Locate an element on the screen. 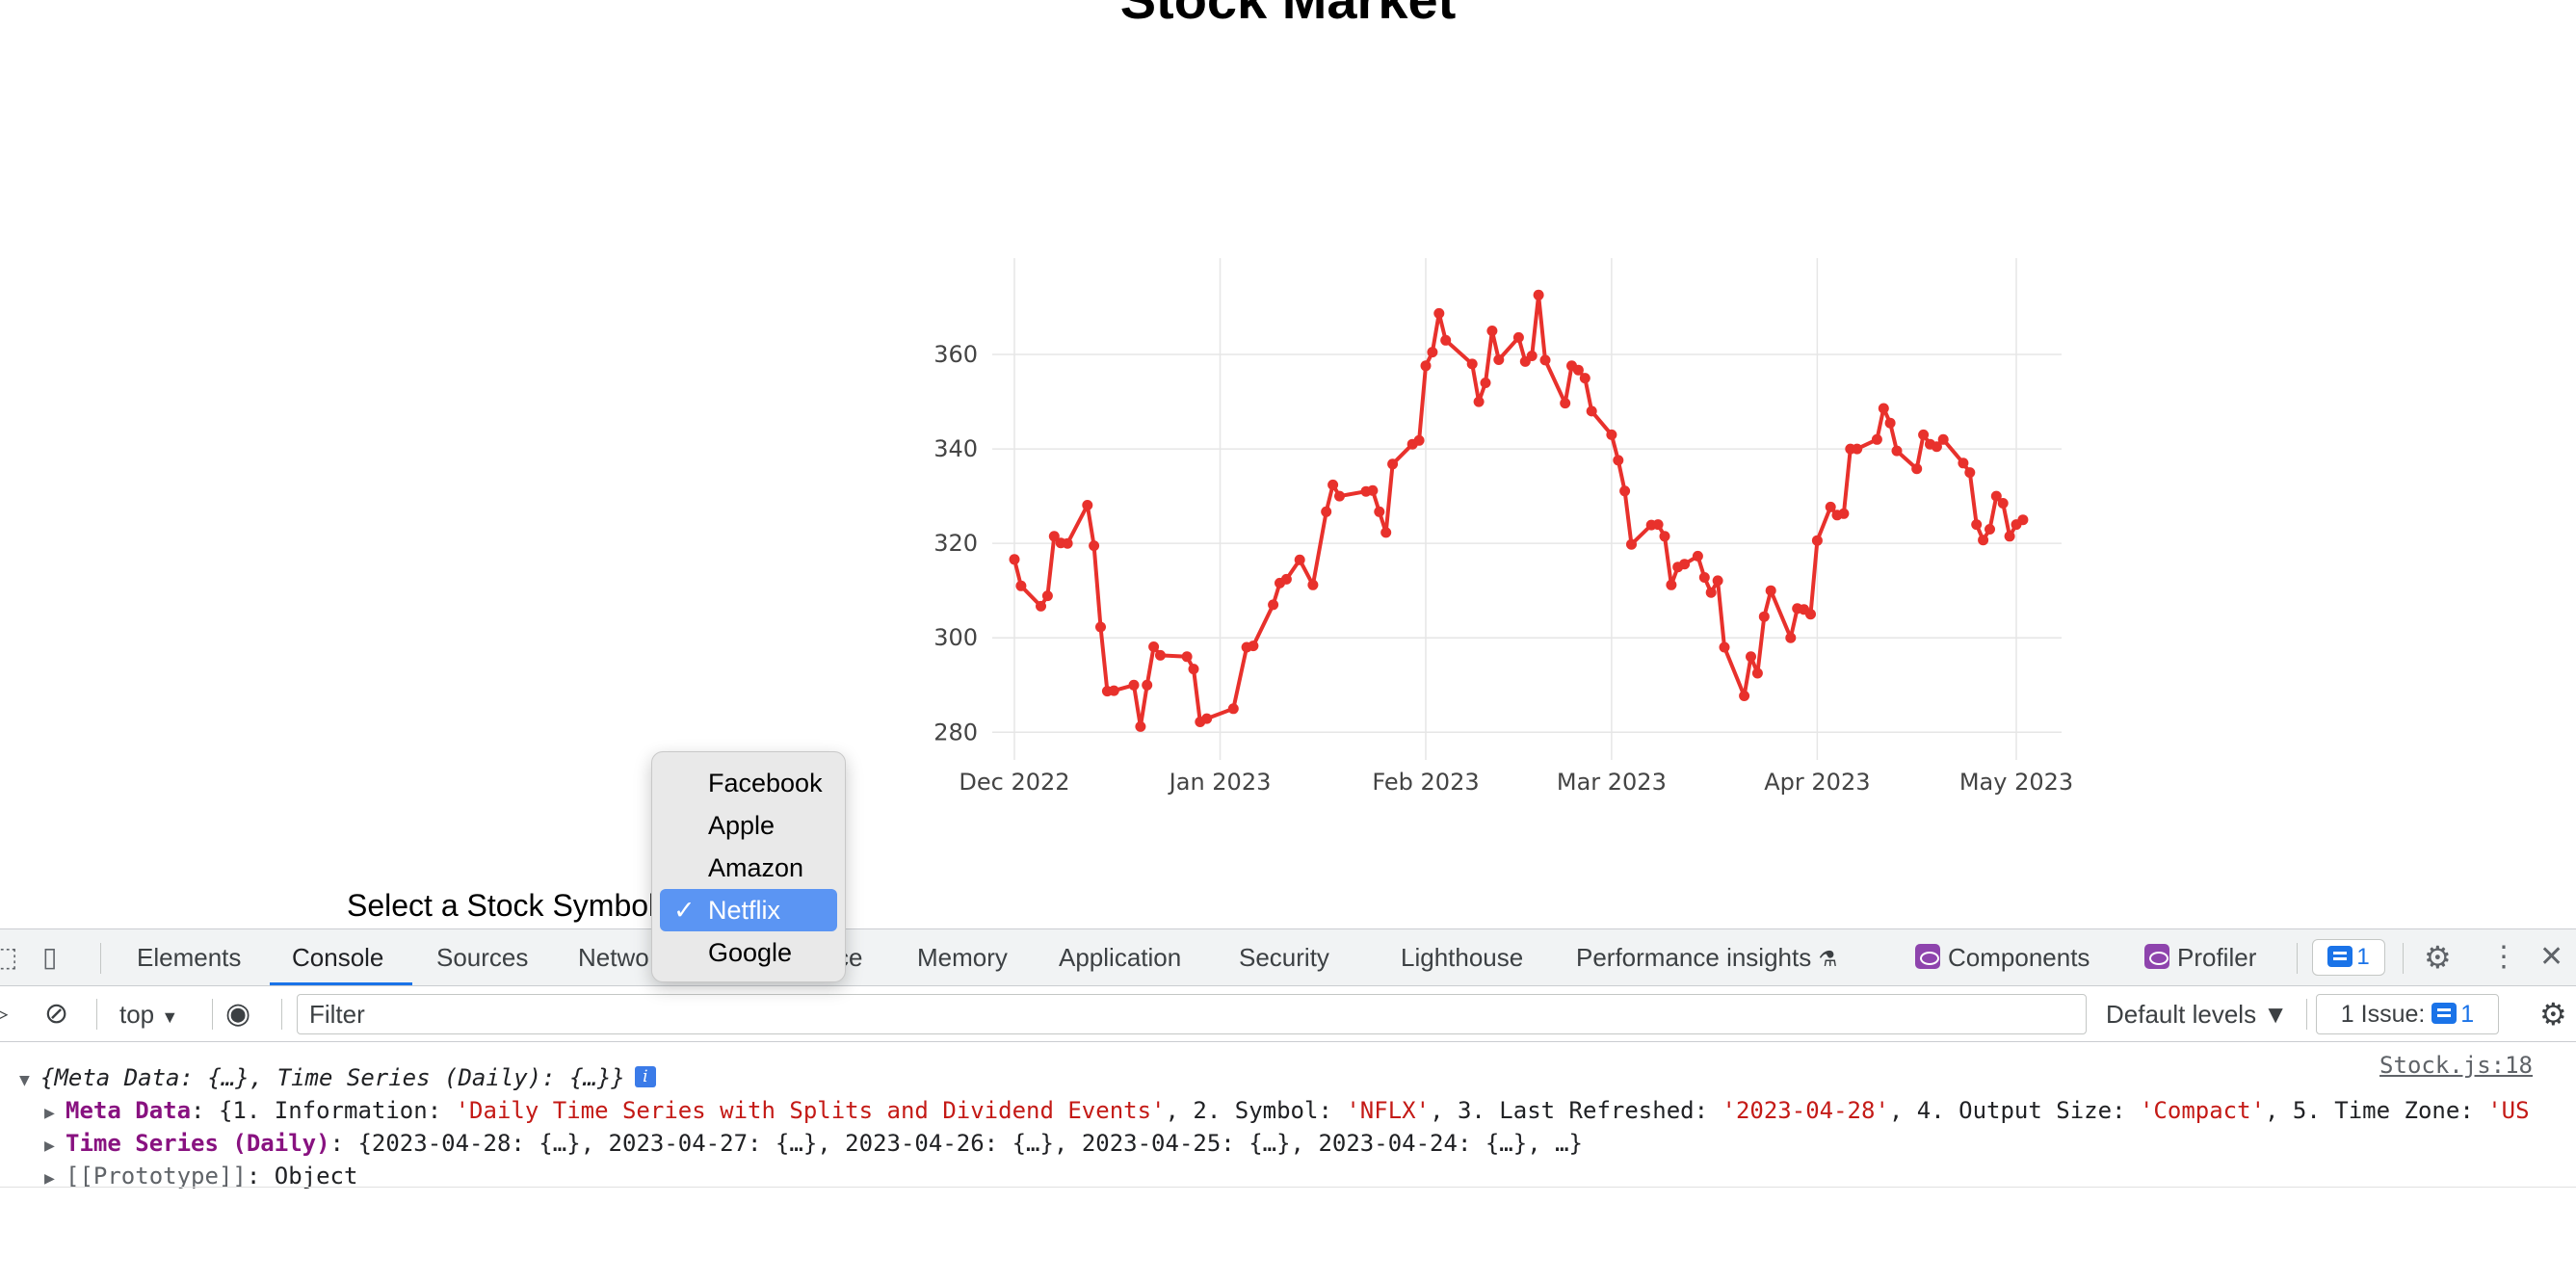 The image size is (2576, 1281). context-selector: top ▼ is located at coordinates (148, 1015).